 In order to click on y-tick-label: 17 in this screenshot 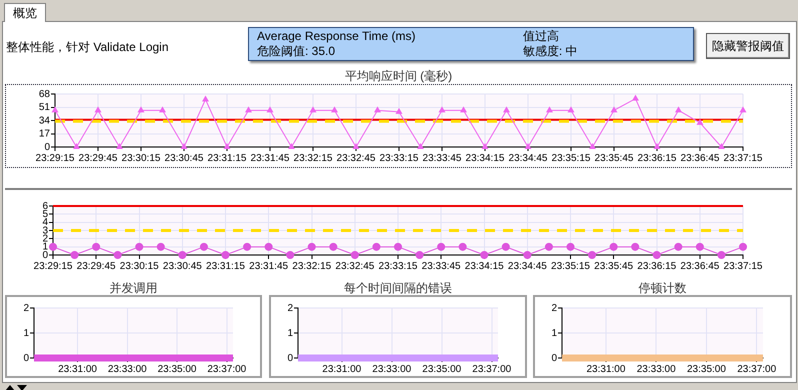, I will do `click(44, 134)`.